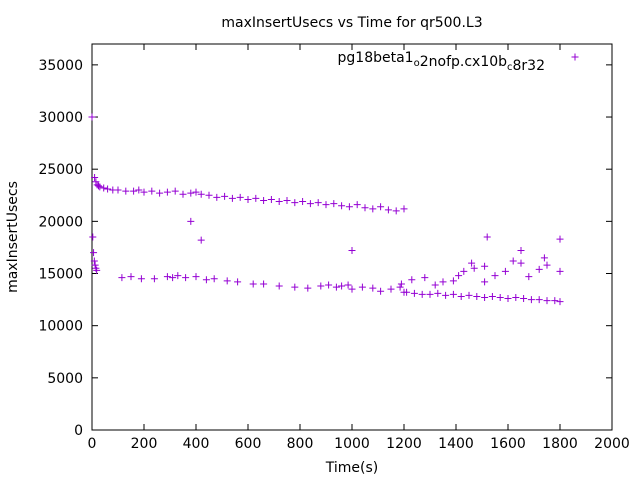 The image size is (640, 480). I want to click on chart-title: maxInsertUsecs vs Time for qr500.L3, so click(351, 23).